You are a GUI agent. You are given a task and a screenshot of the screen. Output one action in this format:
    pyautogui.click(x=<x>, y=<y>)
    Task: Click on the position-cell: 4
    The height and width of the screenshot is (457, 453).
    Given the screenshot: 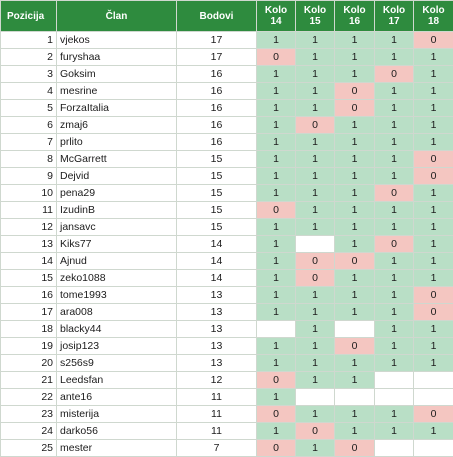 What is the action you would take?
    pyautogui.click(x=29, y=91)
    